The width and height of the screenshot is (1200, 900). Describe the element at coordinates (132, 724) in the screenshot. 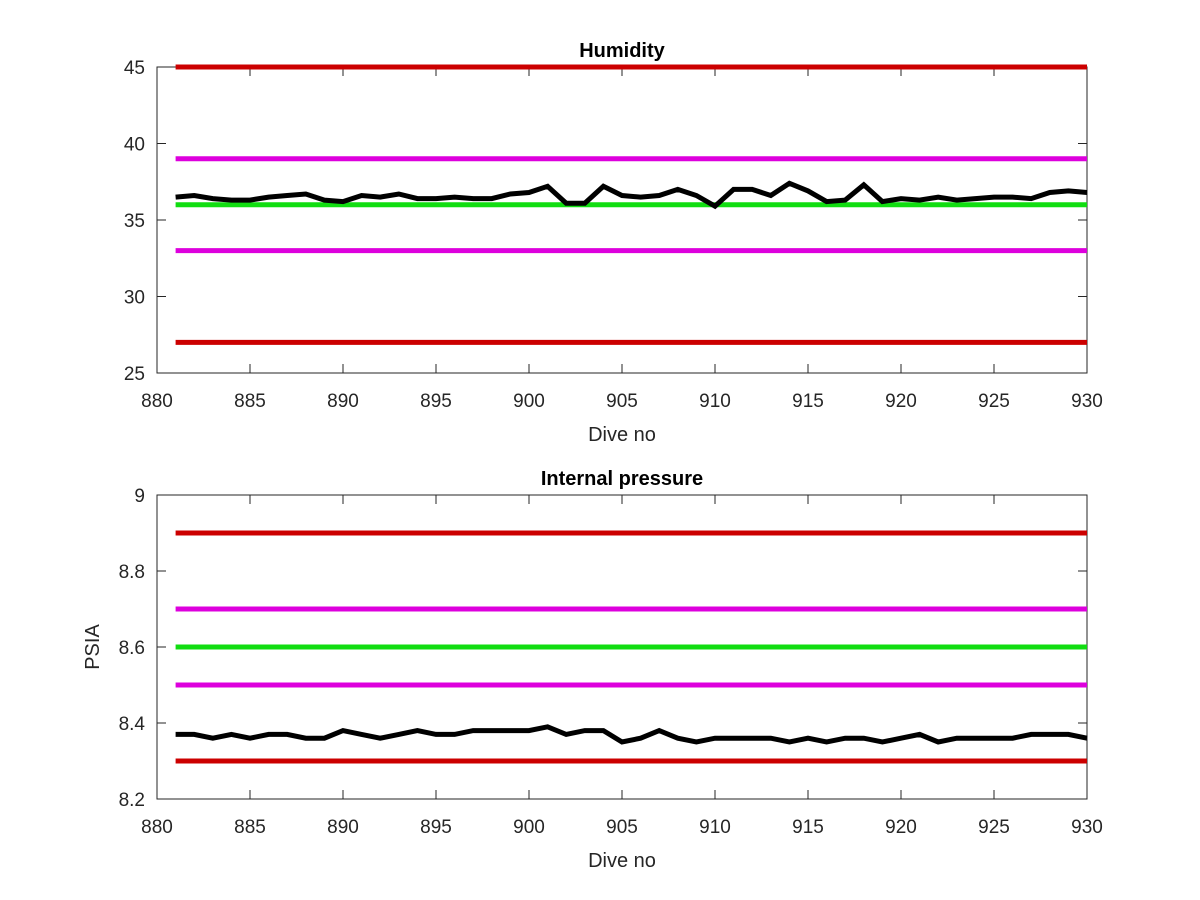

I see `y-tick-label: 8.4` at that location.